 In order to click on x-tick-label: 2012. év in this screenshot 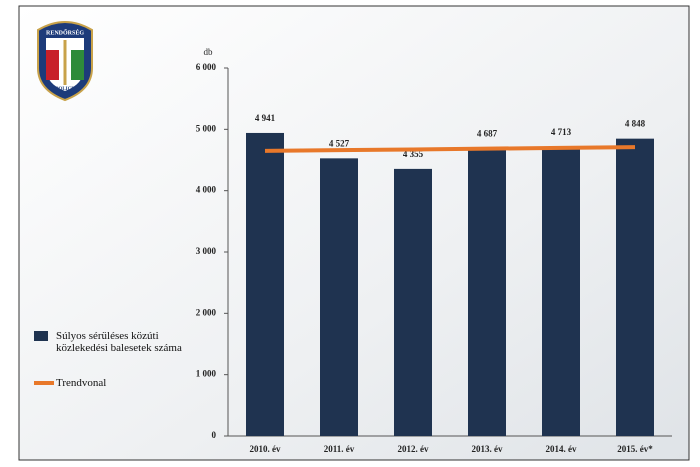, I will do `click(413, 449)`.